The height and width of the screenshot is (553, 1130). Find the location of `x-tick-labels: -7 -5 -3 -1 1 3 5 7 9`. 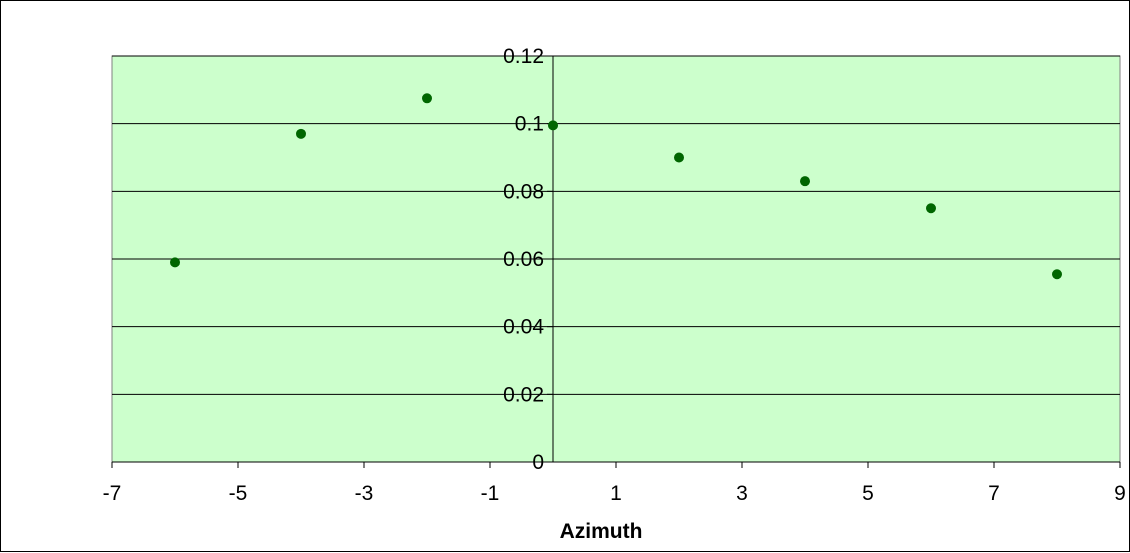

x-tick-labels: -7 -5 -3 -1 1 3 5 7 9 is located at coordinates (614, 493).